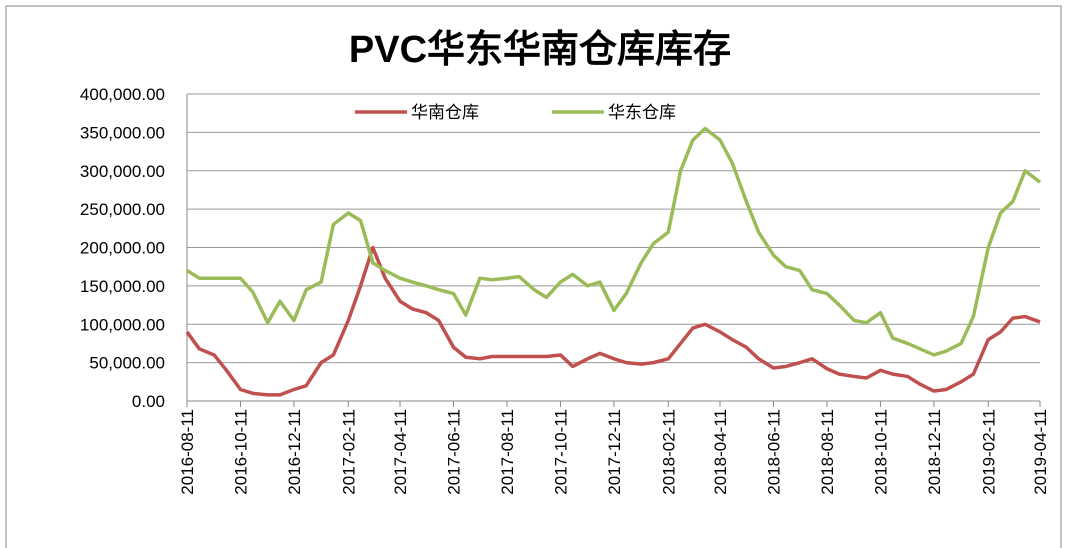  What do you see at coordinates (294, 452) in the screenshot?
I see `x-tick-label: 2016-12-11` at bounding box center [294, 452].